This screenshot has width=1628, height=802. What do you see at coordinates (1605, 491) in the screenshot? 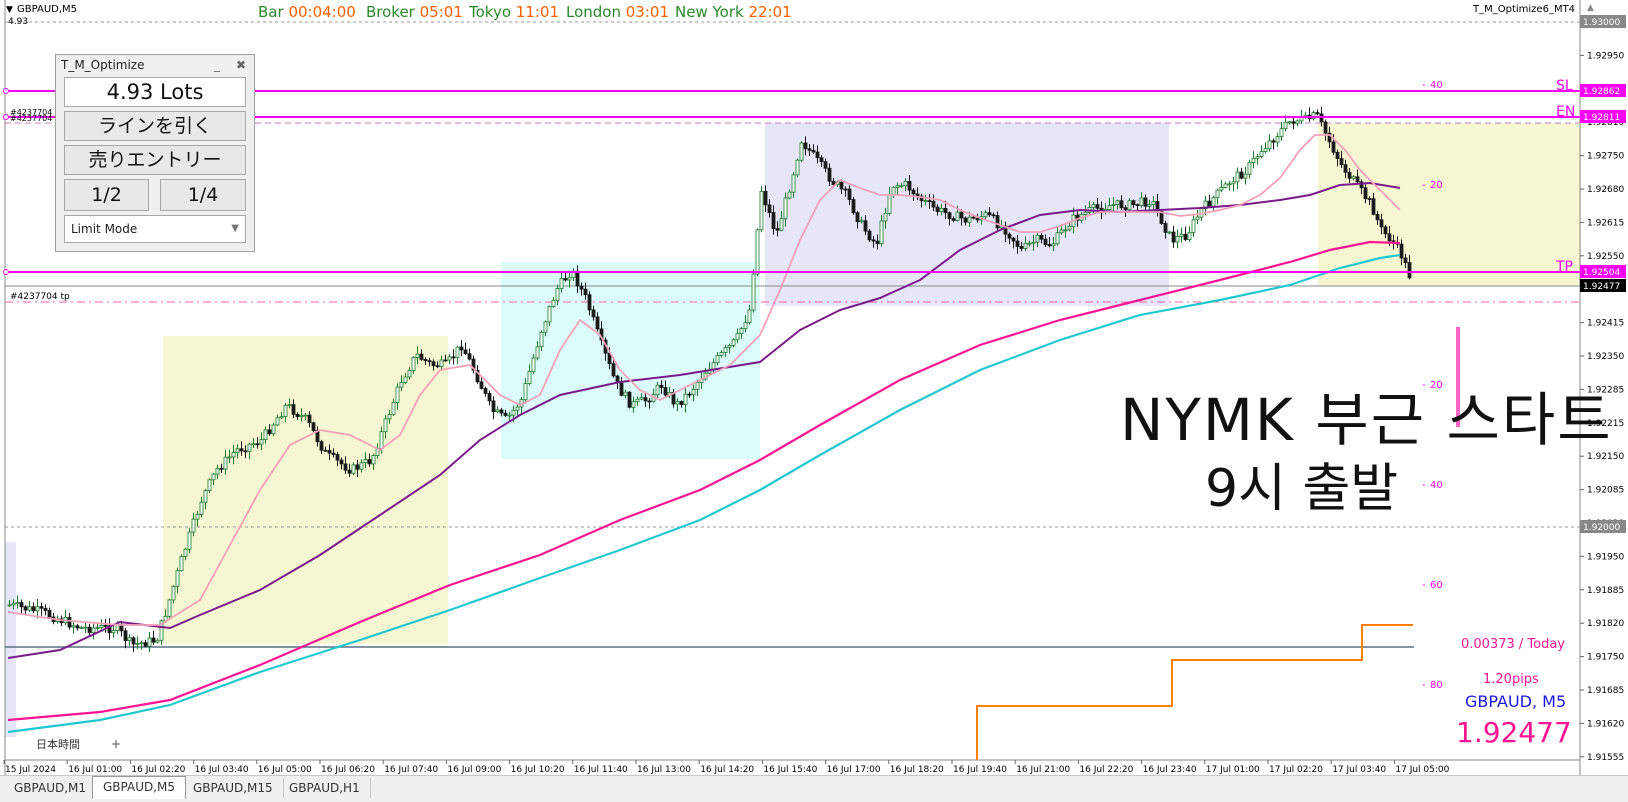
I see `price-tick-label: 1.92085` at bounding box center [1605, 491].